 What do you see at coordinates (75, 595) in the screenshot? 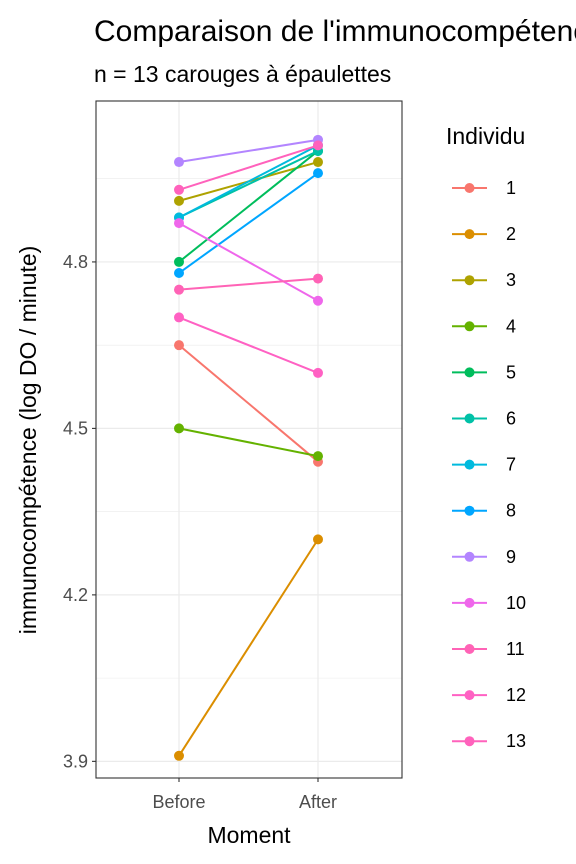
I see `y-tick-label: 4.2` at bounding box center [75, 595].